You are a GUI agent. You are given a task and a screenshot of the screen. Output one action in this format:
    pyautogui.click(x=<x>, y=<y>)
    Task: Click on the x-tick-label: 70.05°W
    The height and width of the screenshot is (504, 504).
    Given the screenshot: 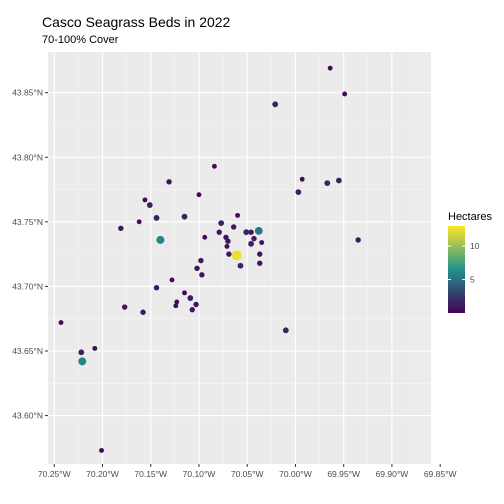 What is the action you would take?
    pyautogui.click(x=247, y=474)
    